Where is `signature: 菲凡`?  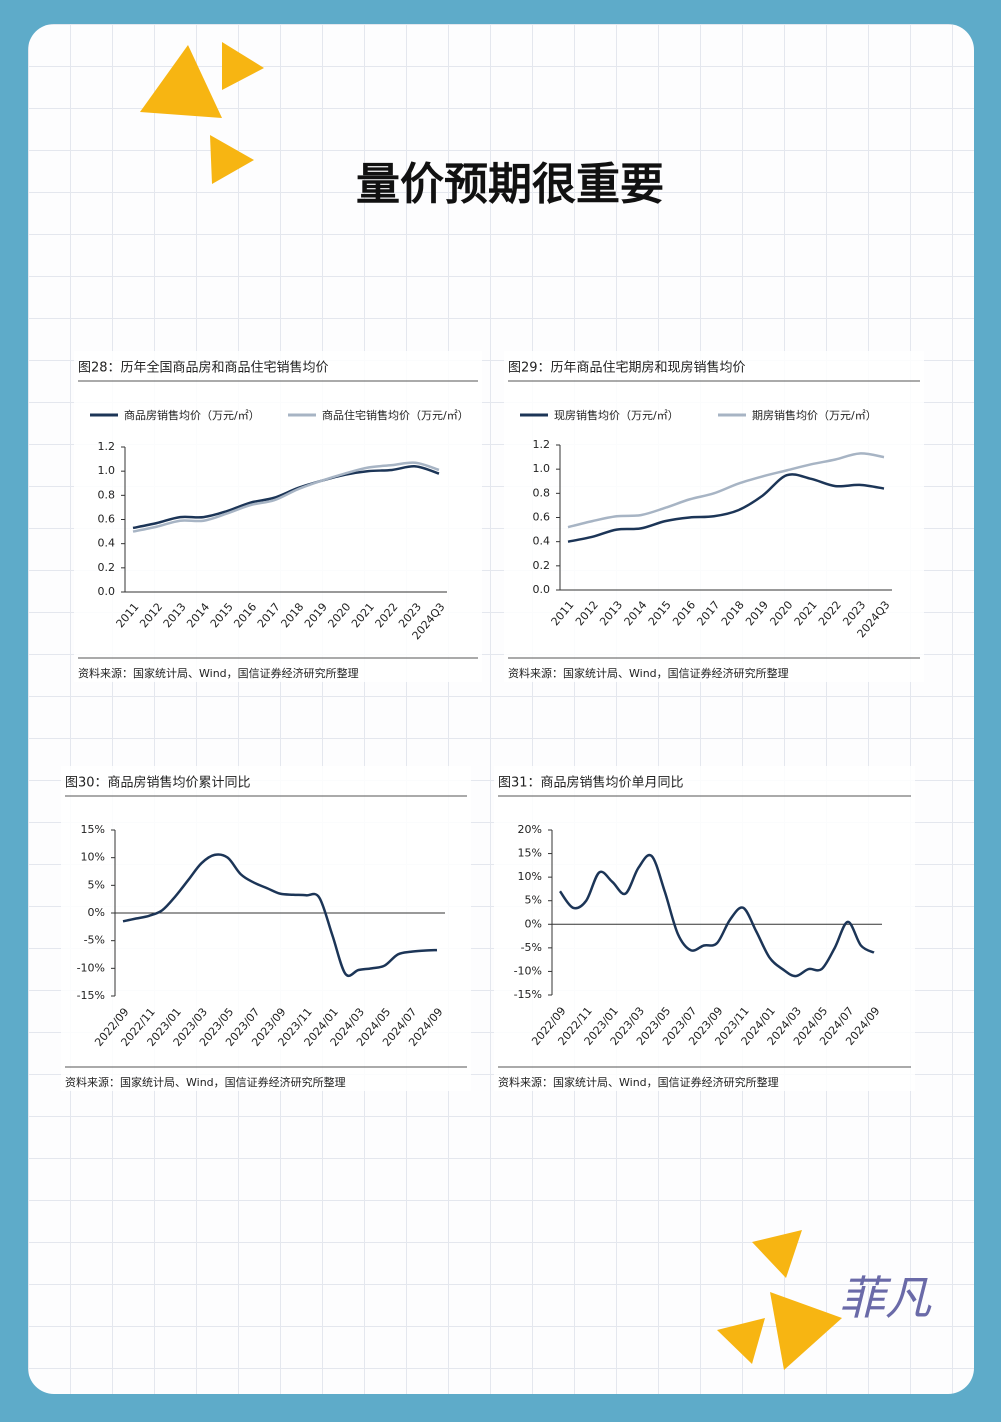
signature: 菲凡 is located at coordinates (885, 1298).